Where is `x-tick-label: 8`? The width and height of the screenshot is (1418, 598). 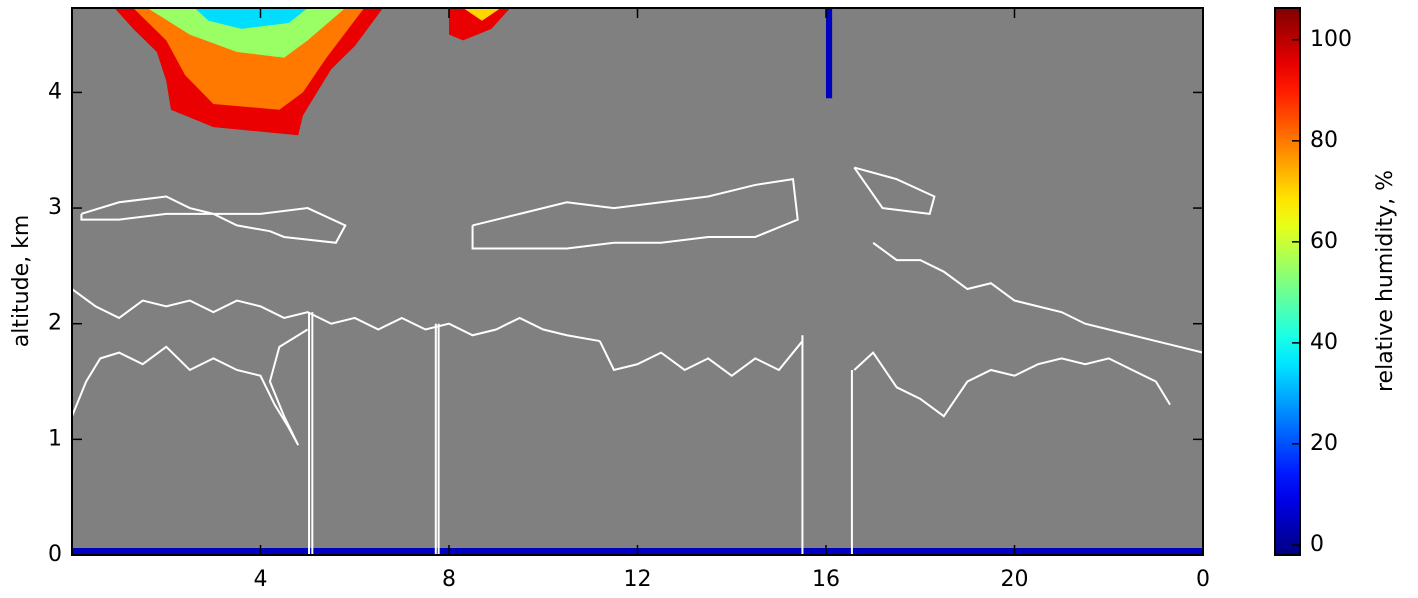 x-tick-label: 8 is located at coordinates (449, 579).